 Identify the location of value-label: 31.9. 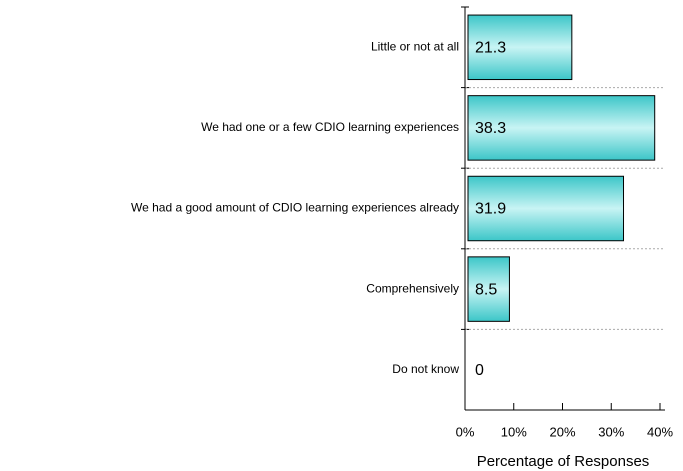
(490, 209).